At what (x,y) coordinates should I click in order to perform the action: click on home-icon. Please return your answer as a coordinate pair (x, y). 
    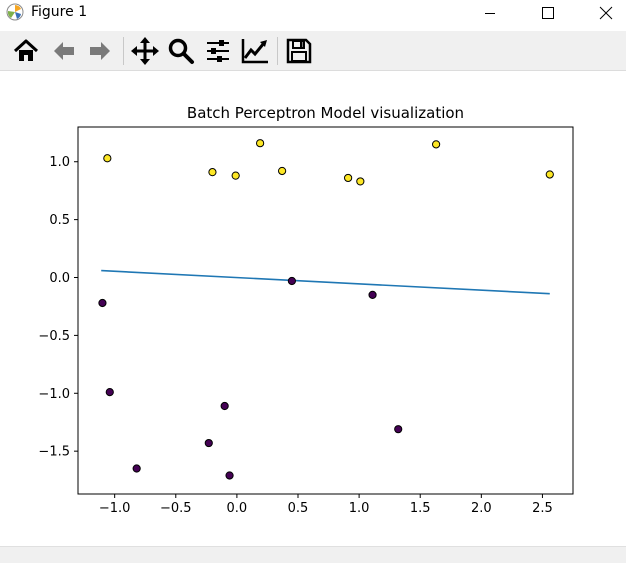
    Looking at the image, I should click on (26, 50).